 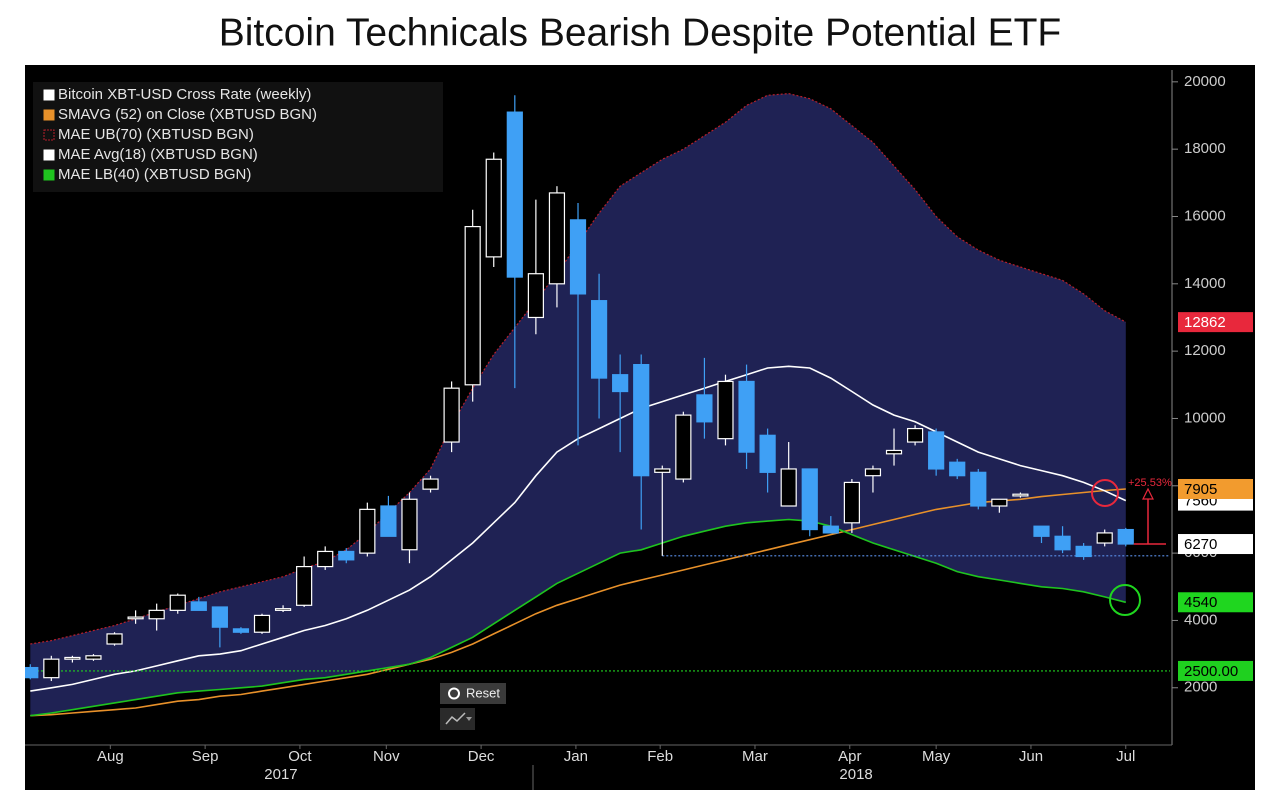 I want to click on x-tick-label: Apr, so click(x=849, y=756).